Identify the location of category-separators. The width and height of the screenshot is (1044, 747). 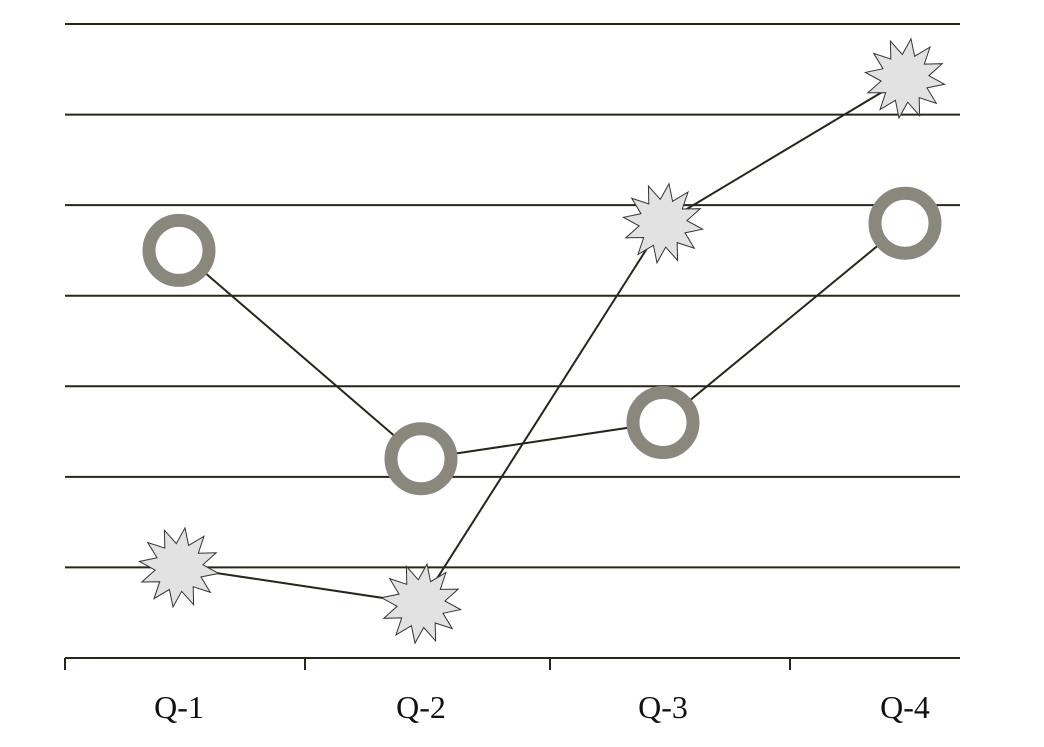
(427, 664).